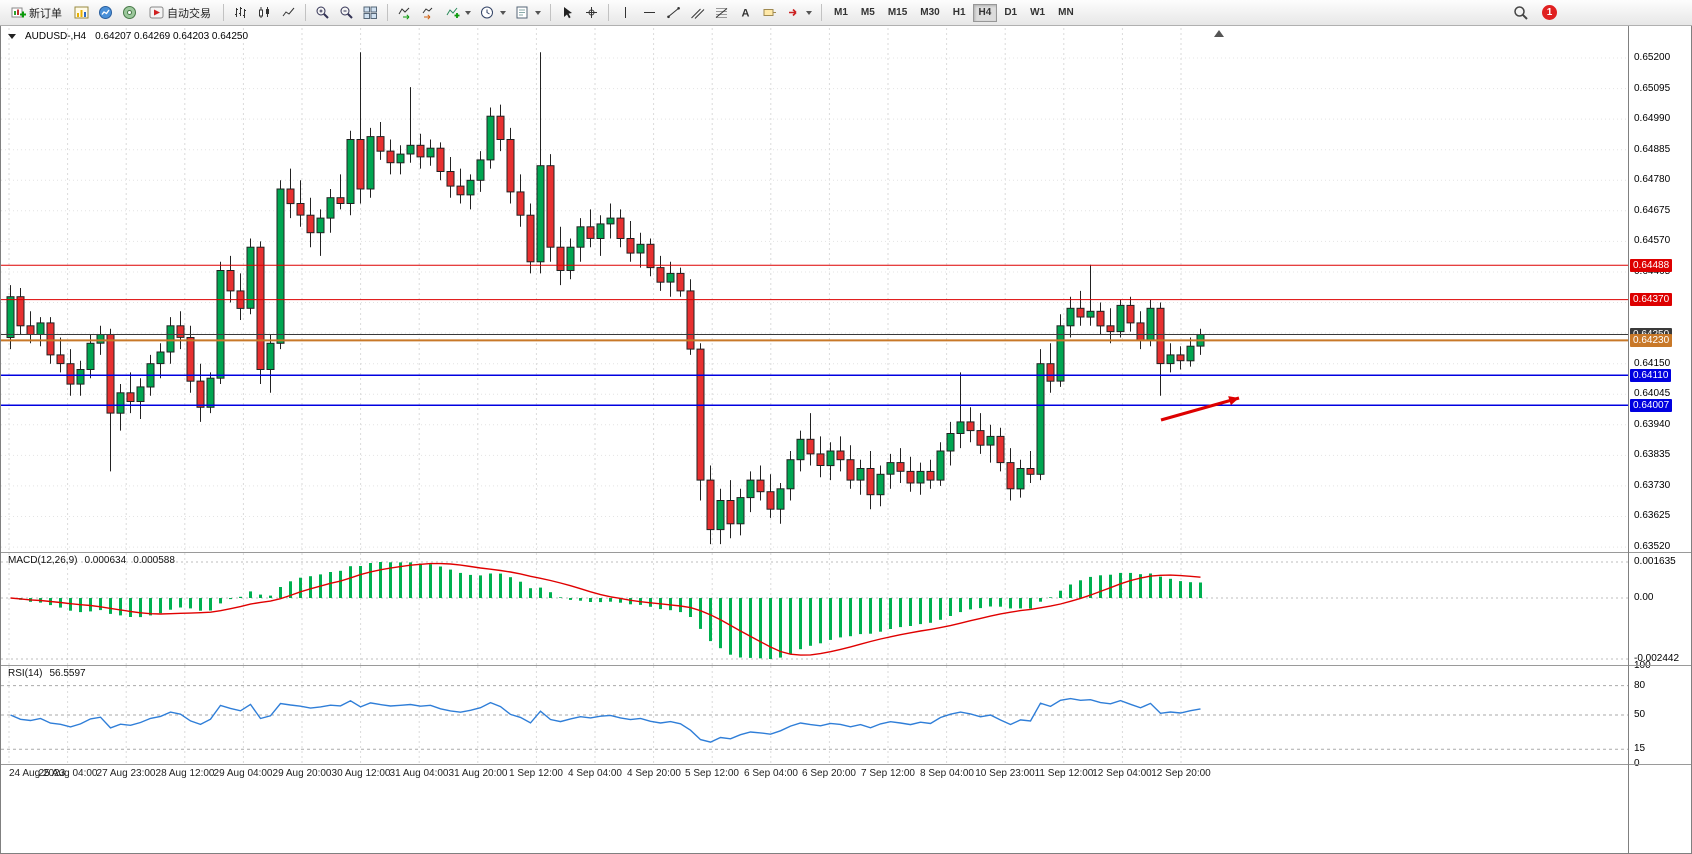 The image size is (1692, 854). I want to click on fibonacci-tool-button, so click(721, 12).